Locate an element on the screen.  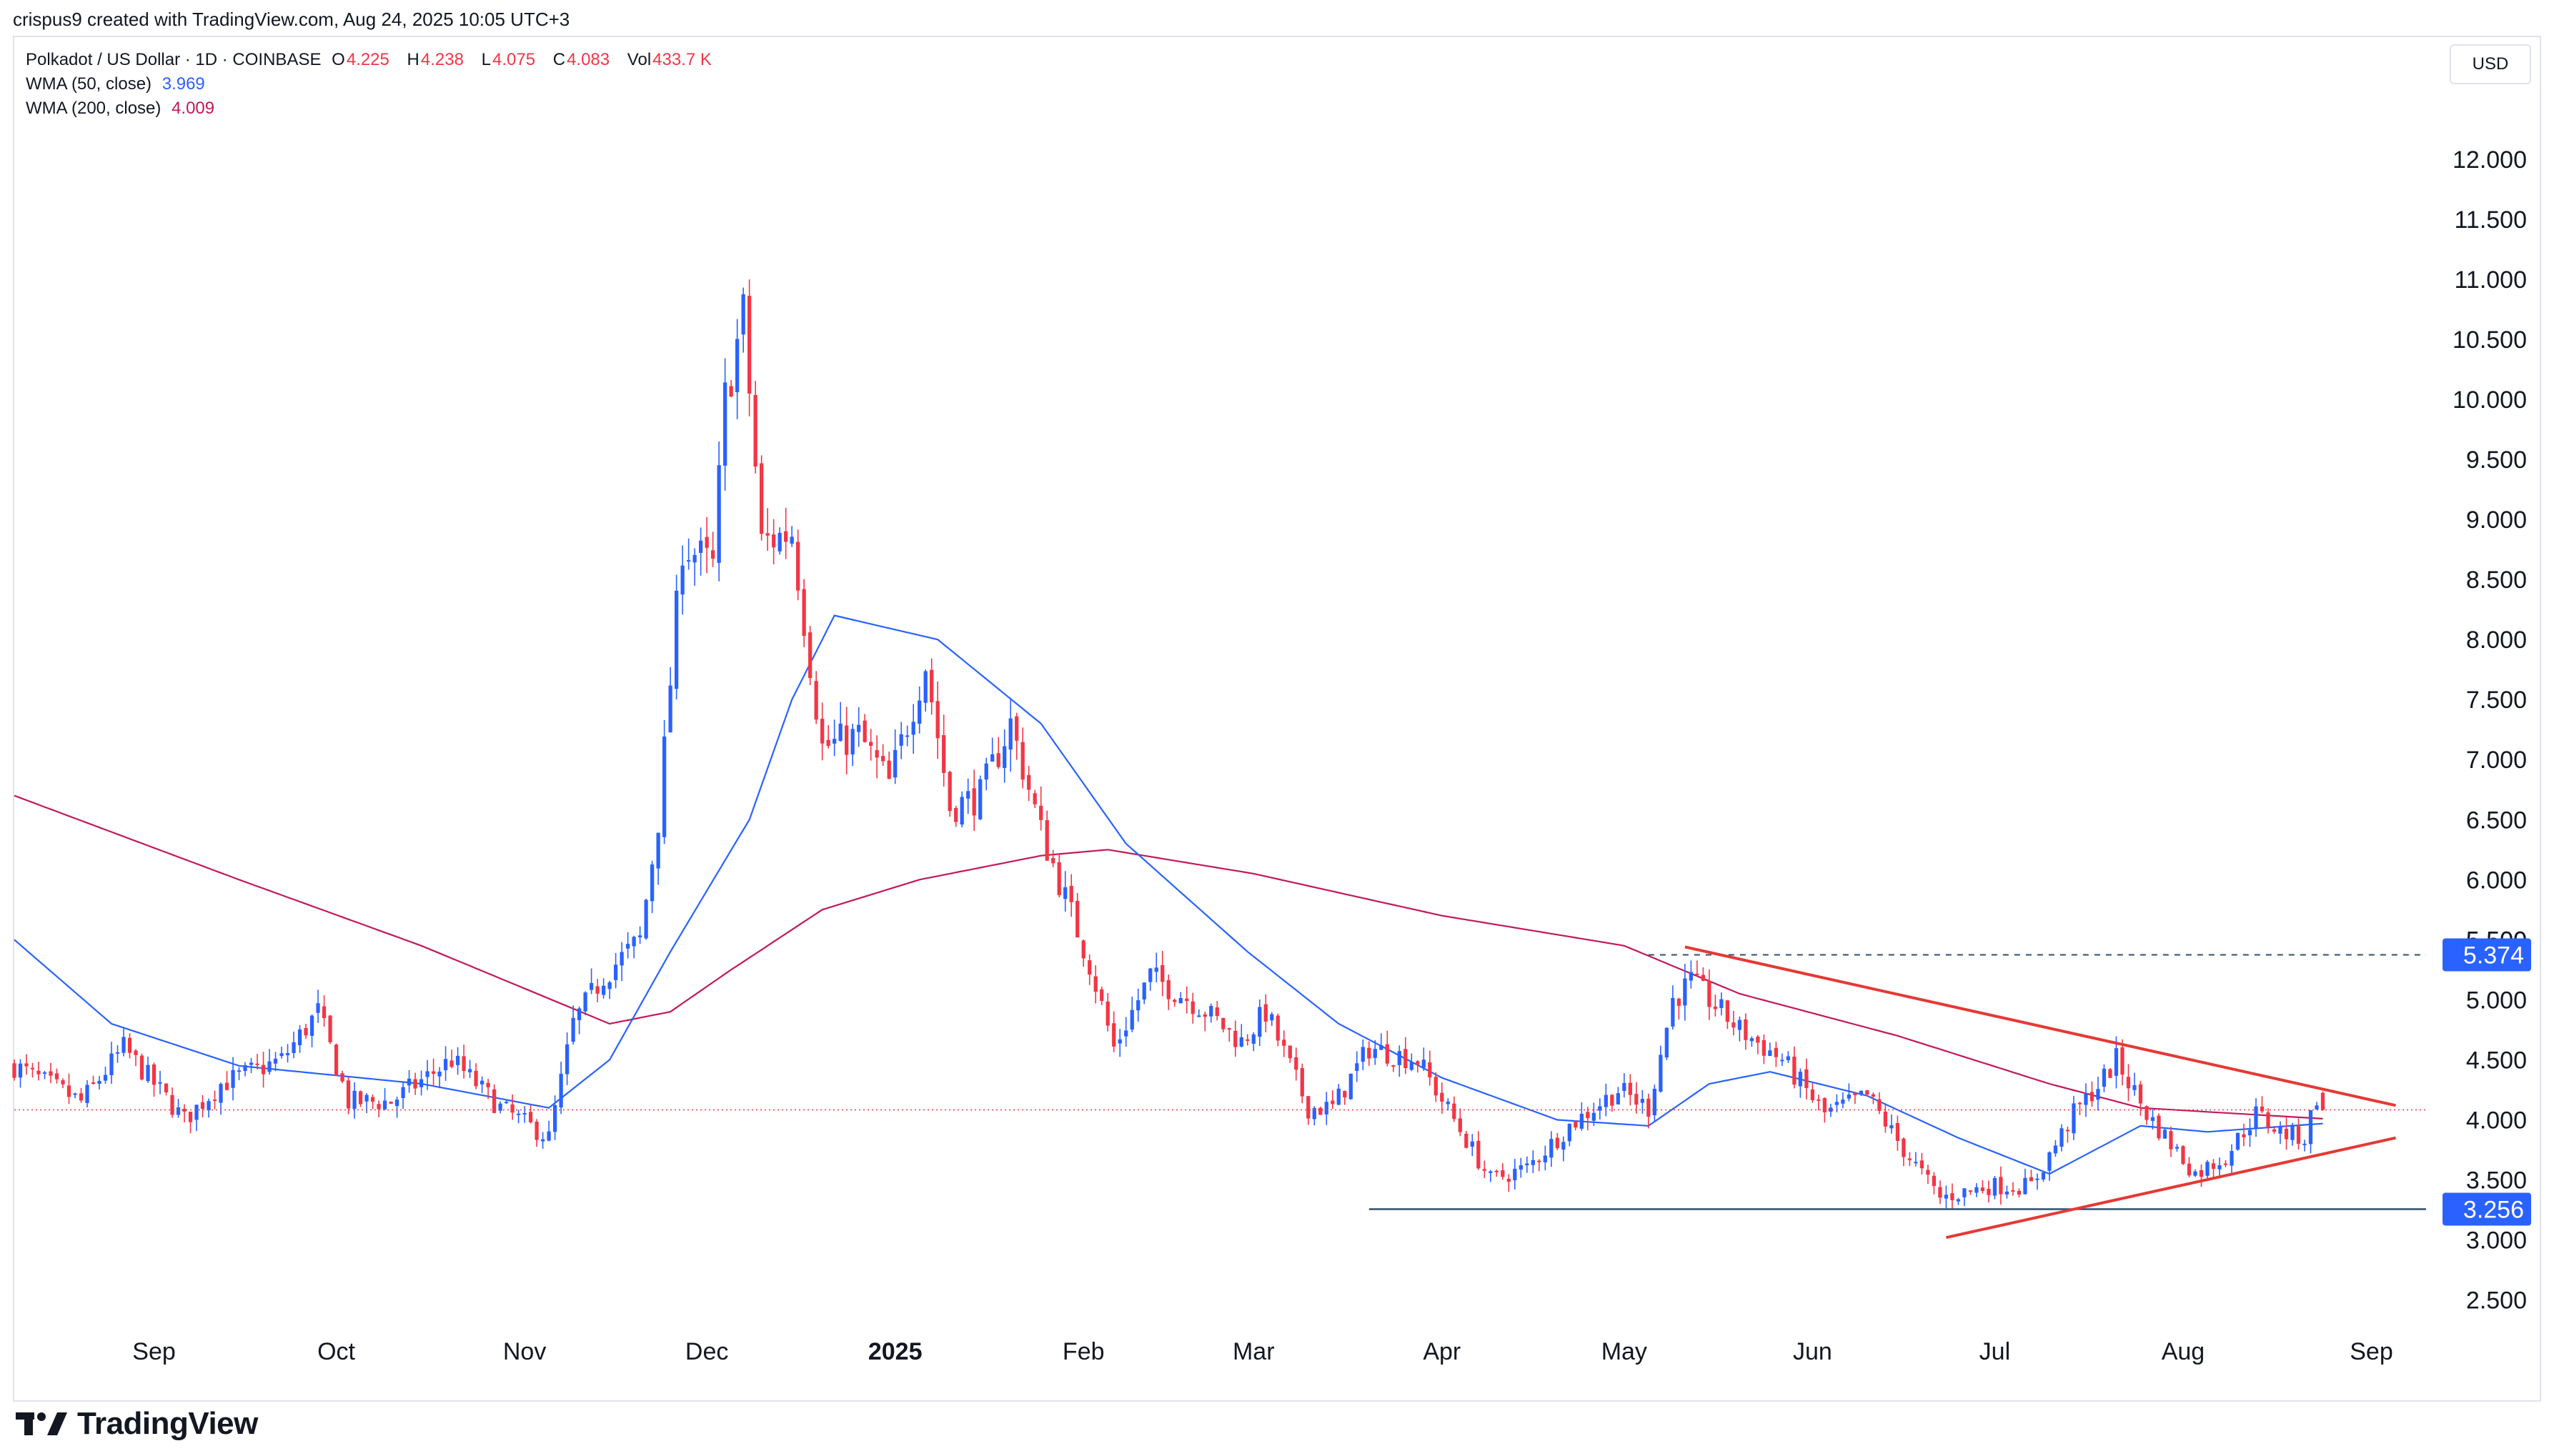
tradingview-brand: TradingView is located at coordinates (137, 1424).